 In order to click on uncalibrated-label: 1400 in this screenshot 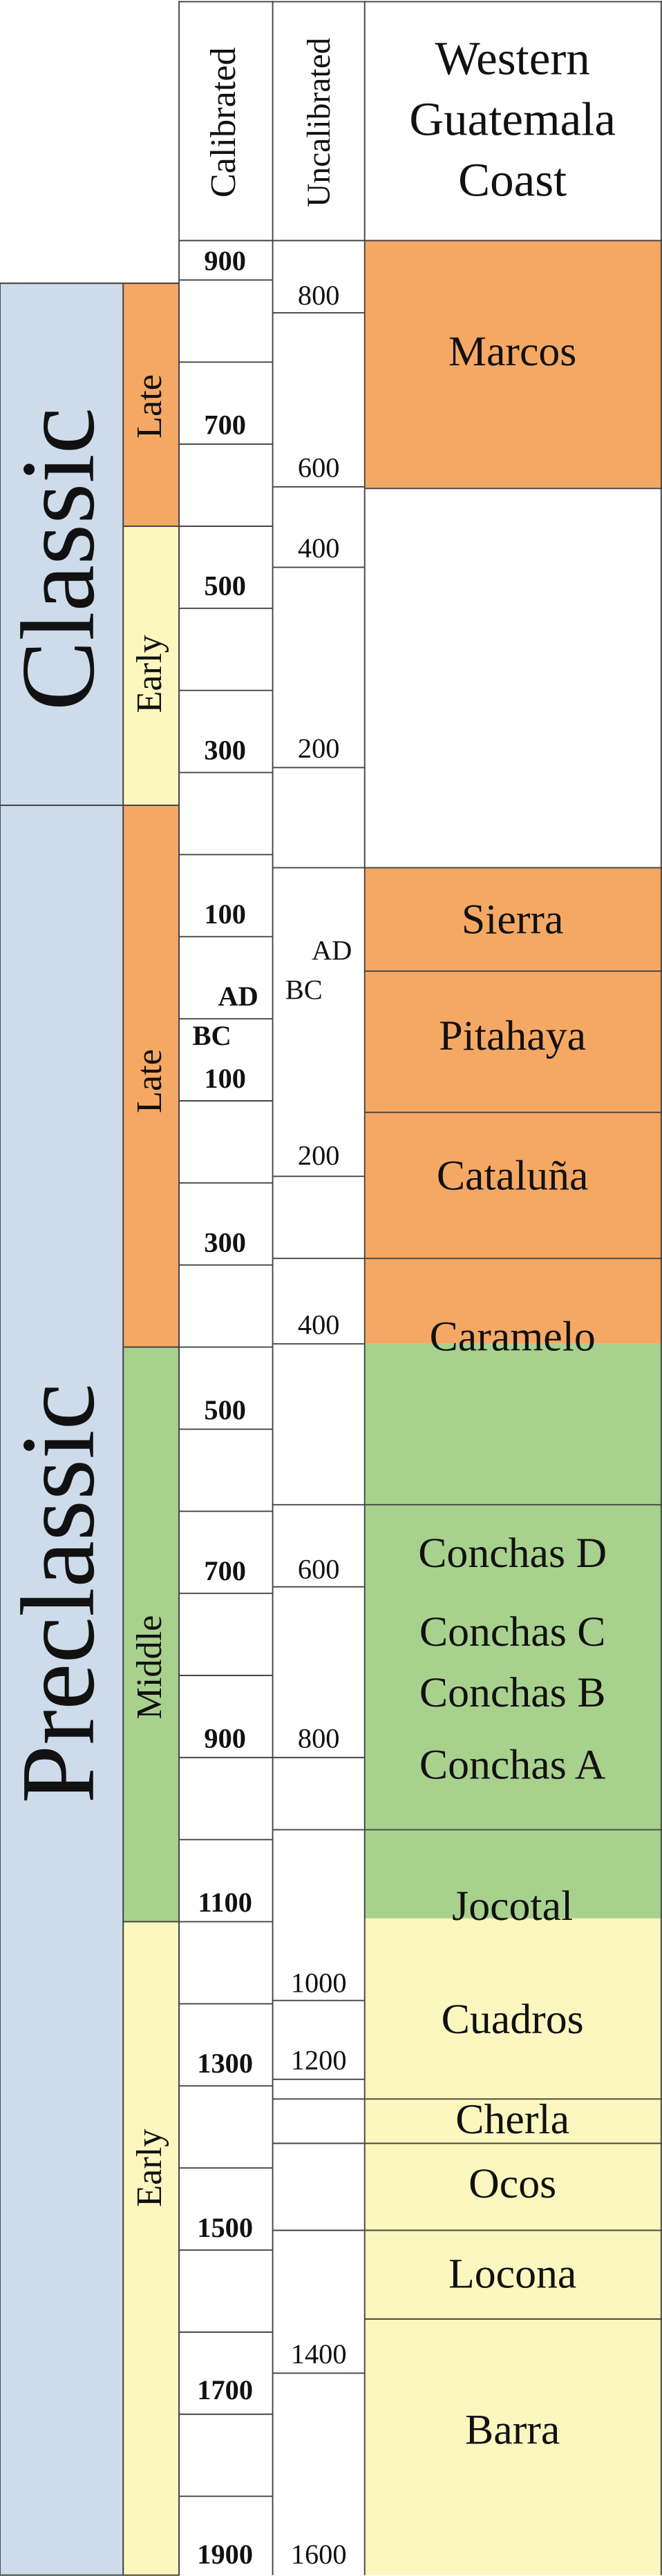, I will do `click(319, 2354)`.